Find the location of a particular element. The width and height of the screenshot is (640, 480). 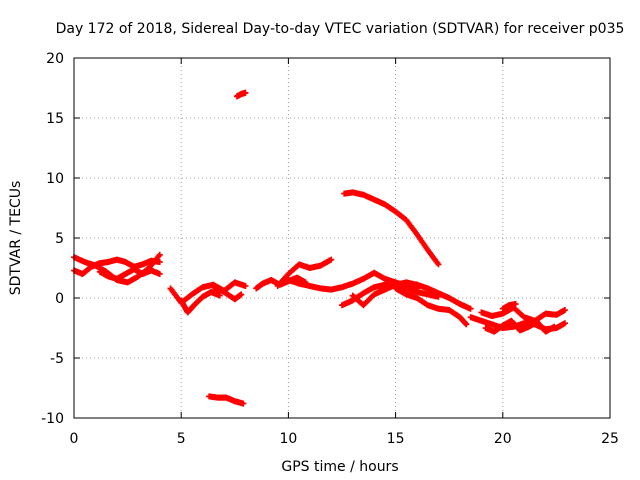

x-tick-labels: 0 5 10 15 20 25 is located at coordinates (344, 439).